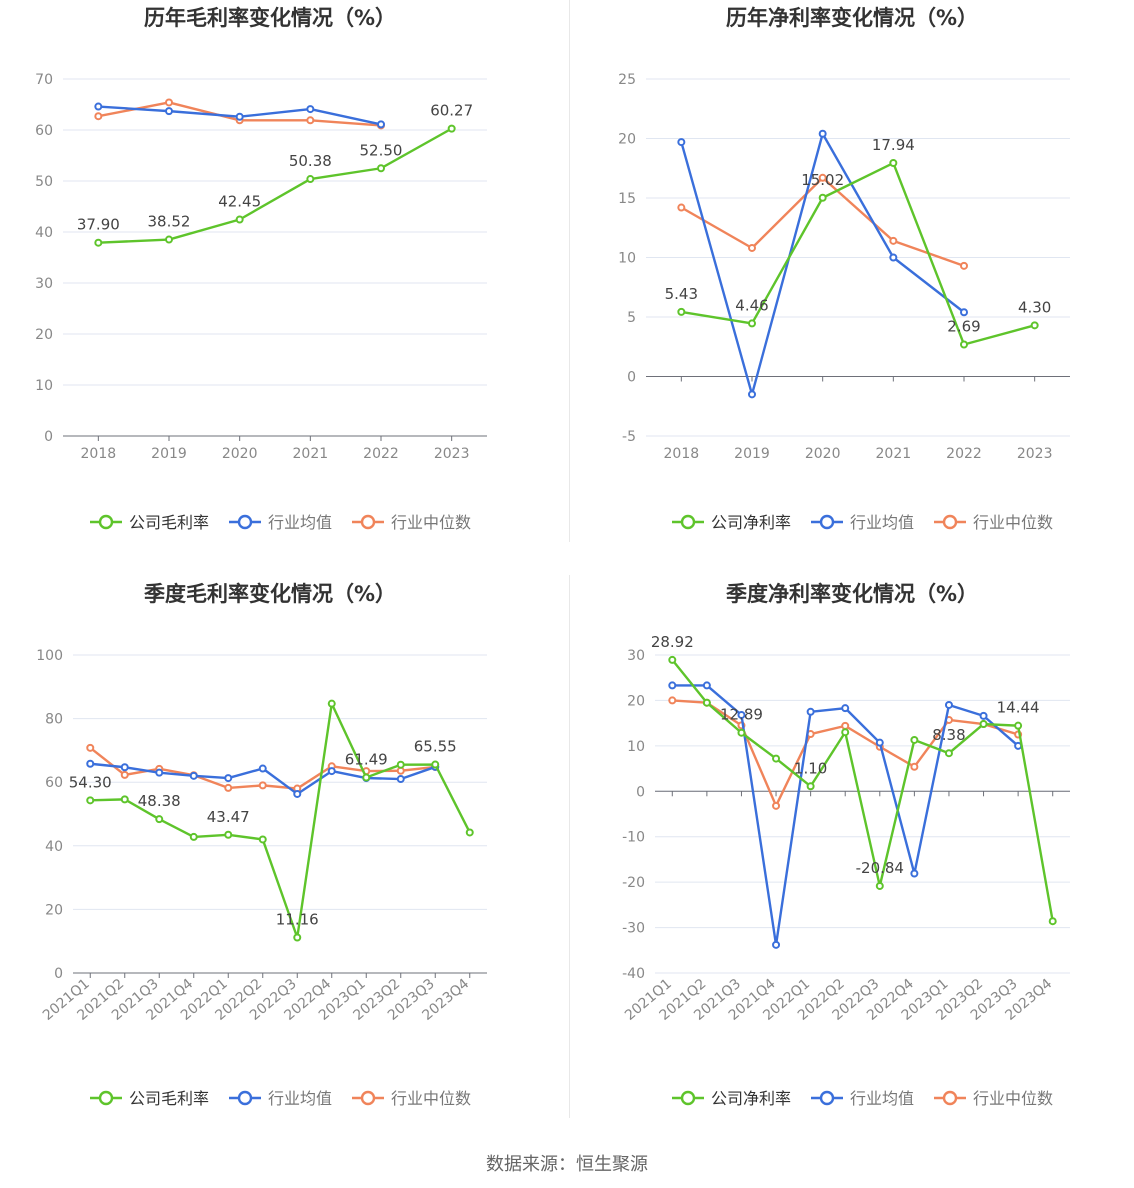  I want to click on y-tick-label: 70, so click(44, 80).